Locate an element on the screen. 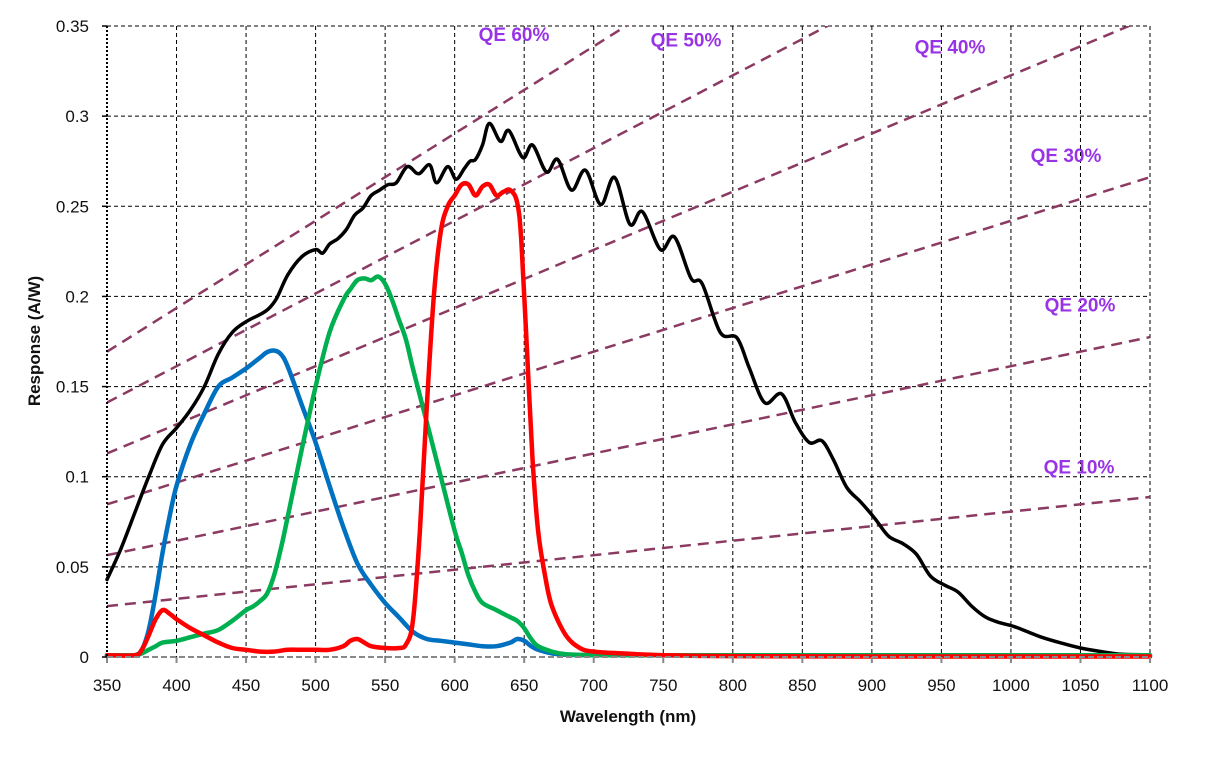 The width and height of the screenshot is (1208, 758). qe-label: QE 10% is located at coordinates (1079, 468).